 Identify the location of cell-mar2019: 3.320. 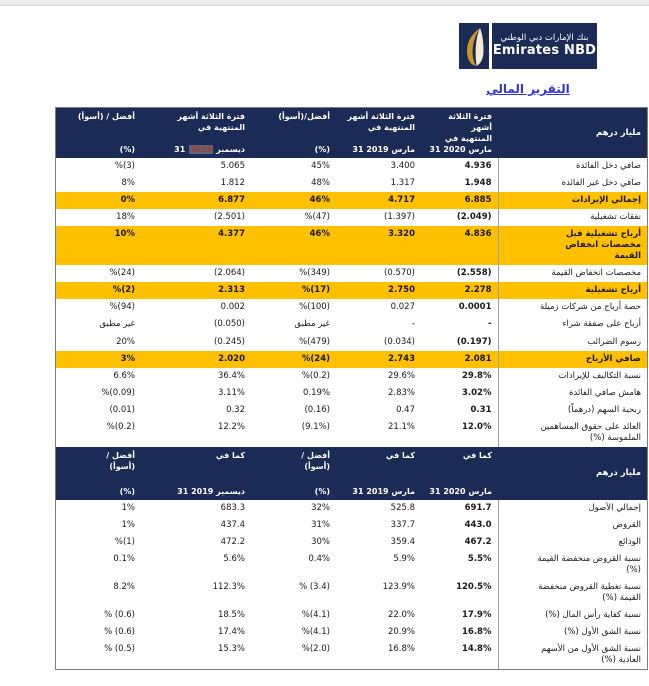
(378, 246).